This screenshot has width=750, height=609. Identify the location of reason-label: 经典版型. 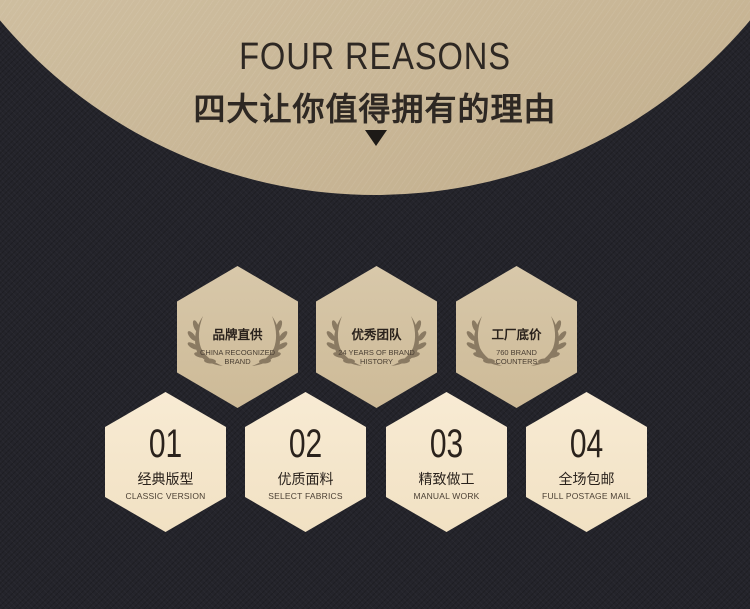
(165, 480).